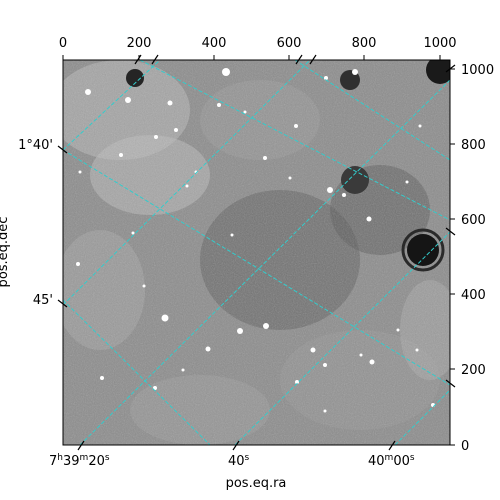 This screenshot has height=500, width=500. Describe the element at coordinates (79, 461) in the screenshot. I see `ra-tick-label-1: 7h39m20s` at that location.